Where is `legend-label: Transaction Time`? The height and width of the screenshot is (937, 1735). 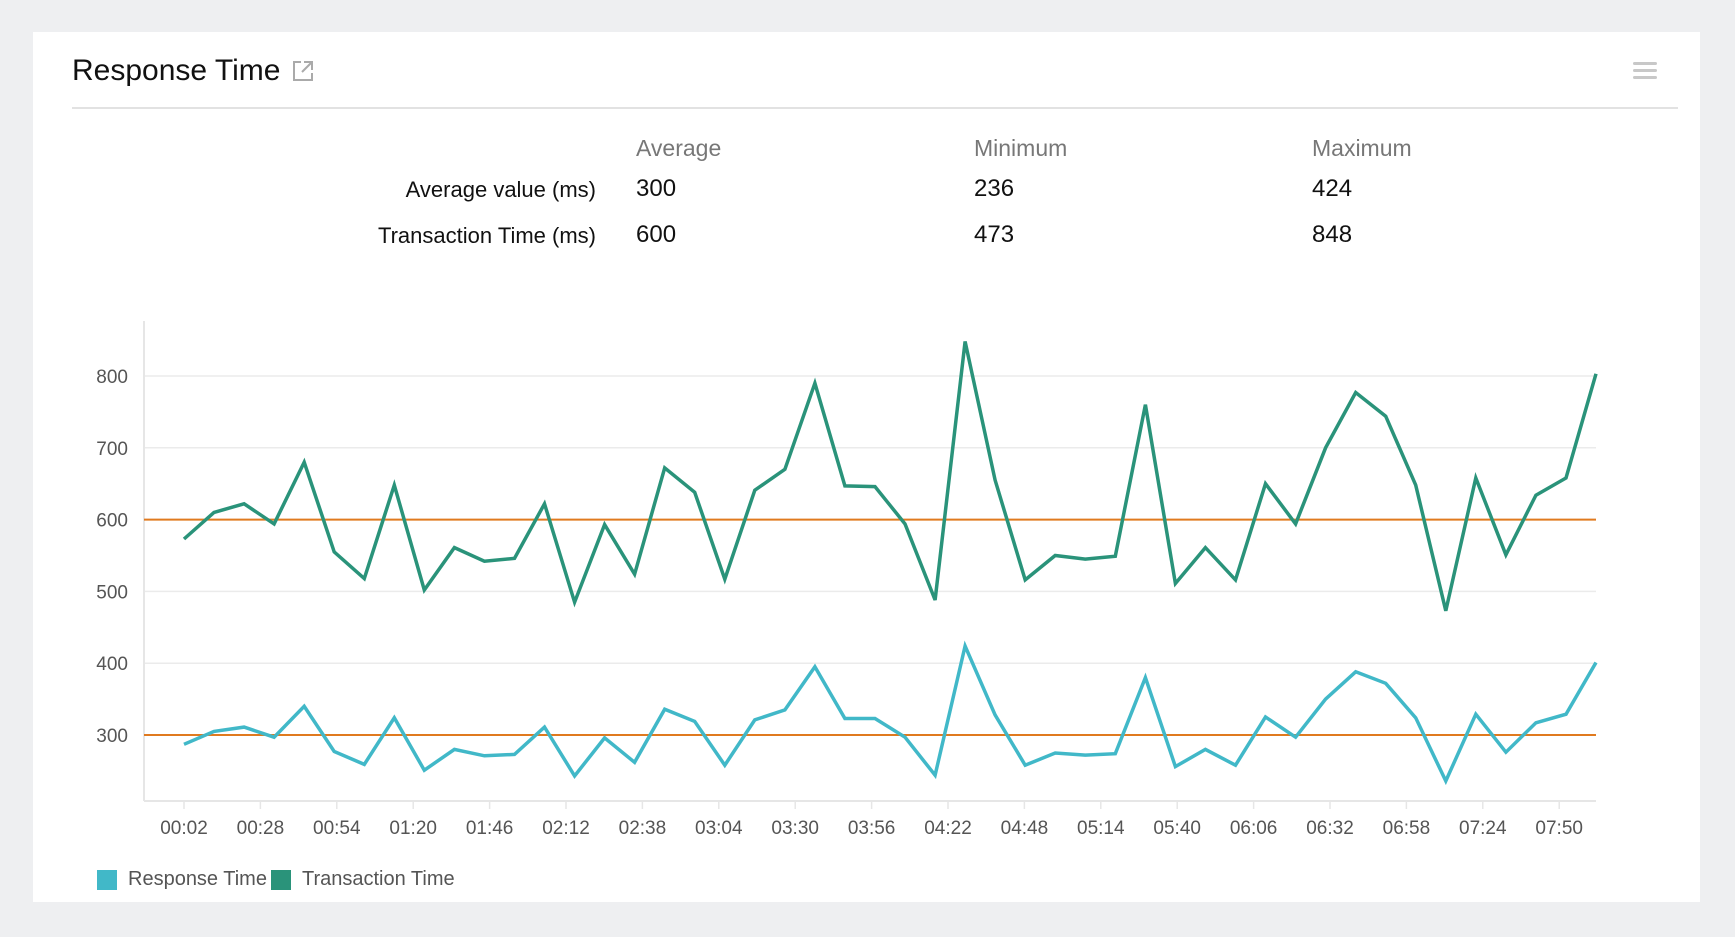
legend-label: Transaction Time is located at coordinates (378, 879).